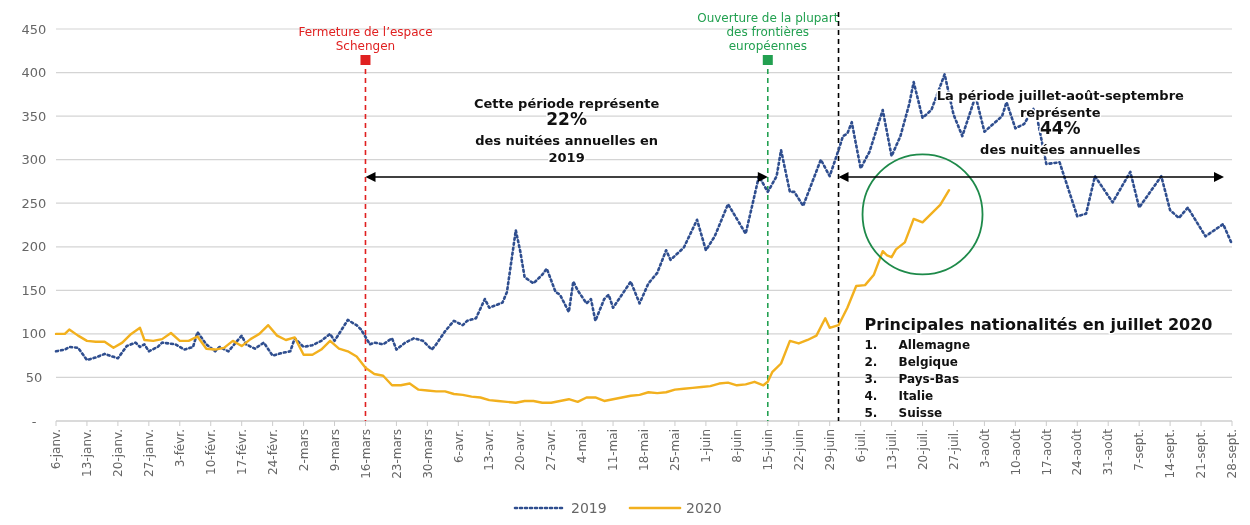 This screenshot has height=525, width=1250. I want to click on x-tick-label: 22-juin, so click(798, 450).